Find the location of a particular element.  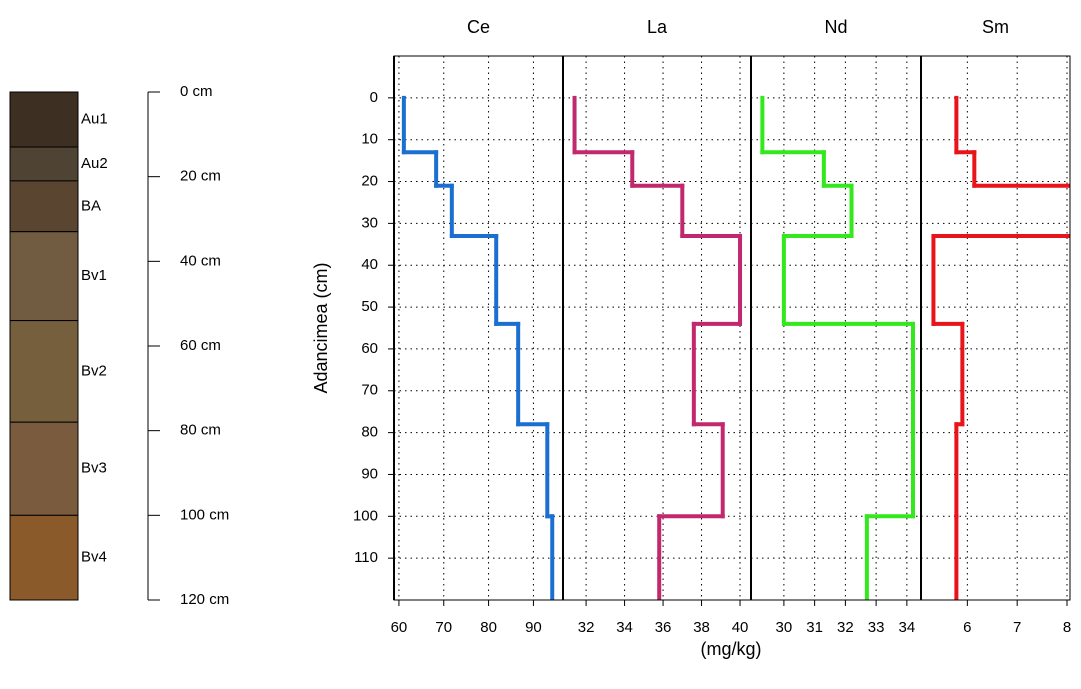

horizon-label: Bv3 is located at coordinates (94, 468).